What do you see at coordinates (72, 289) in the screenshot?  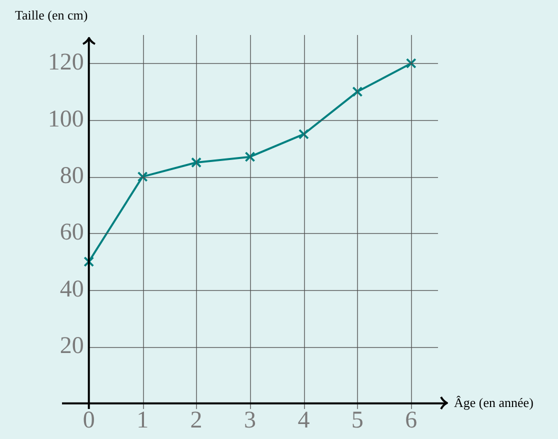 I see `y-tick-label: 40` at bounding box center [72, 289].